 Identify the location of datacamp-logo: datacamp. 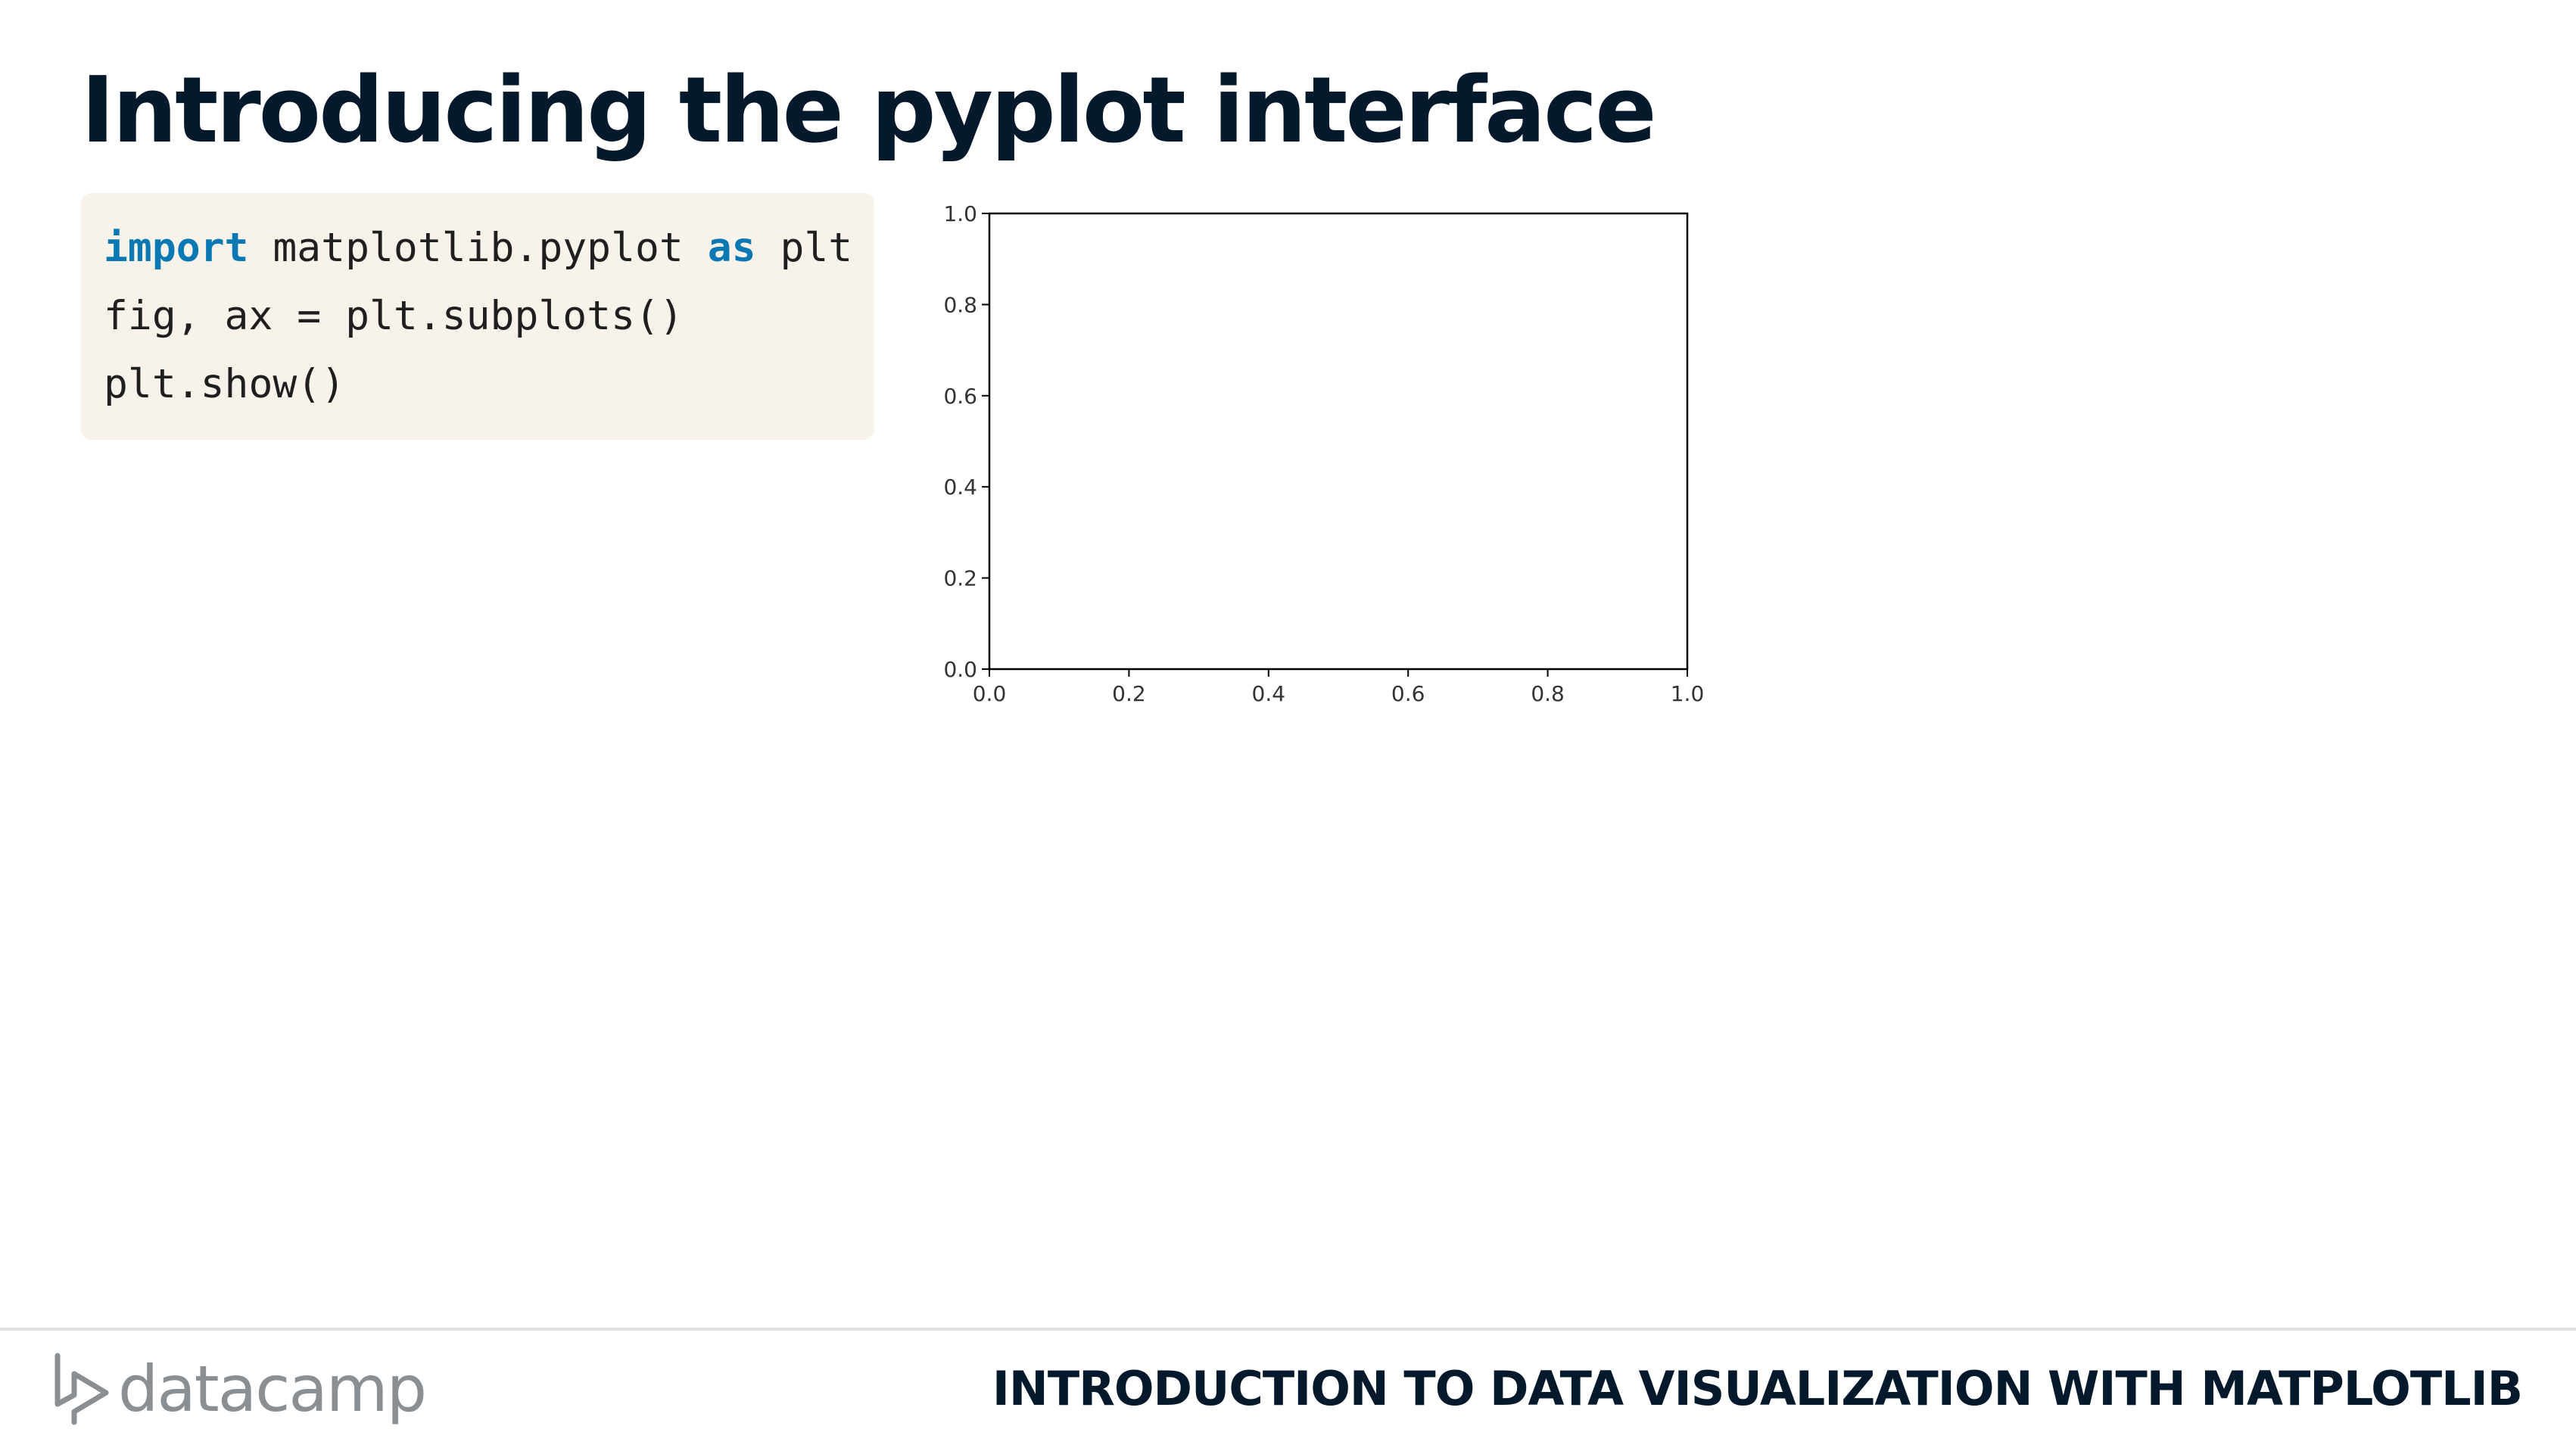
(239, 1389).